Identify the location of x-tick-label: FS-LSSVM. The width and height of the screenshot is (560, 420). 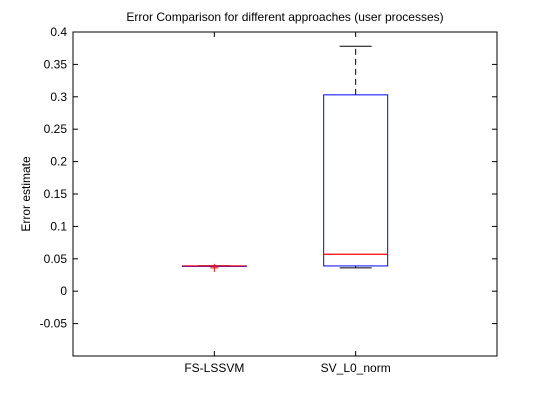
(214, 368).